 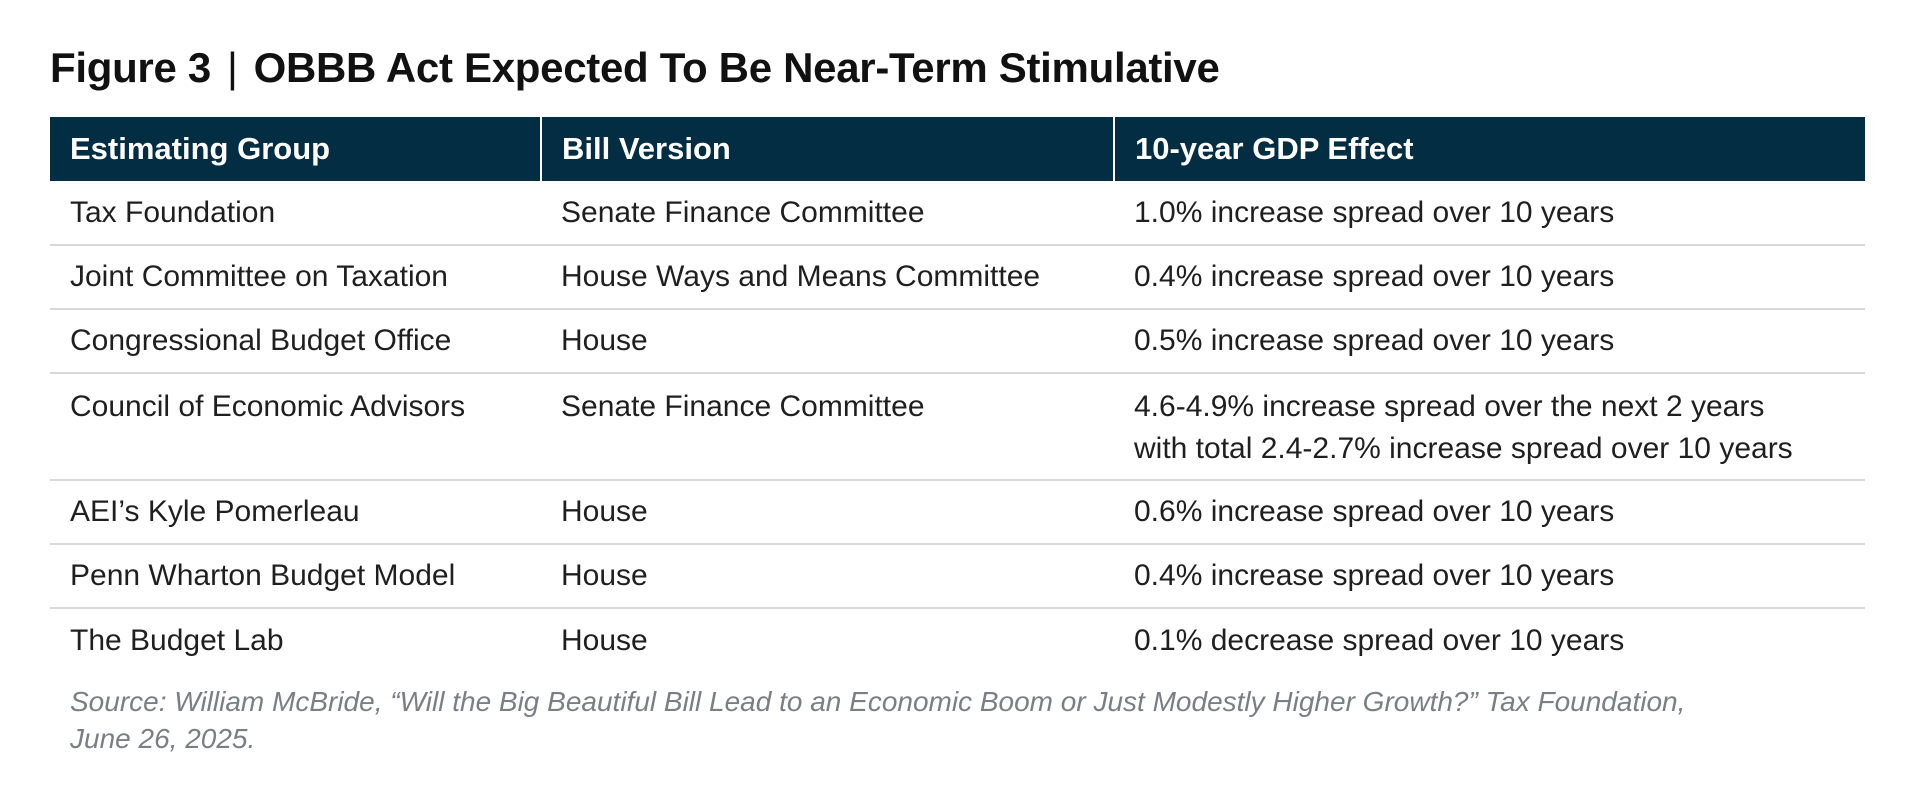 What do you see at coordinates (295, 427) in the screenshot?
I see `cell-estimating-group: Council of Economic Advisors` at bounding box center [295, 427].